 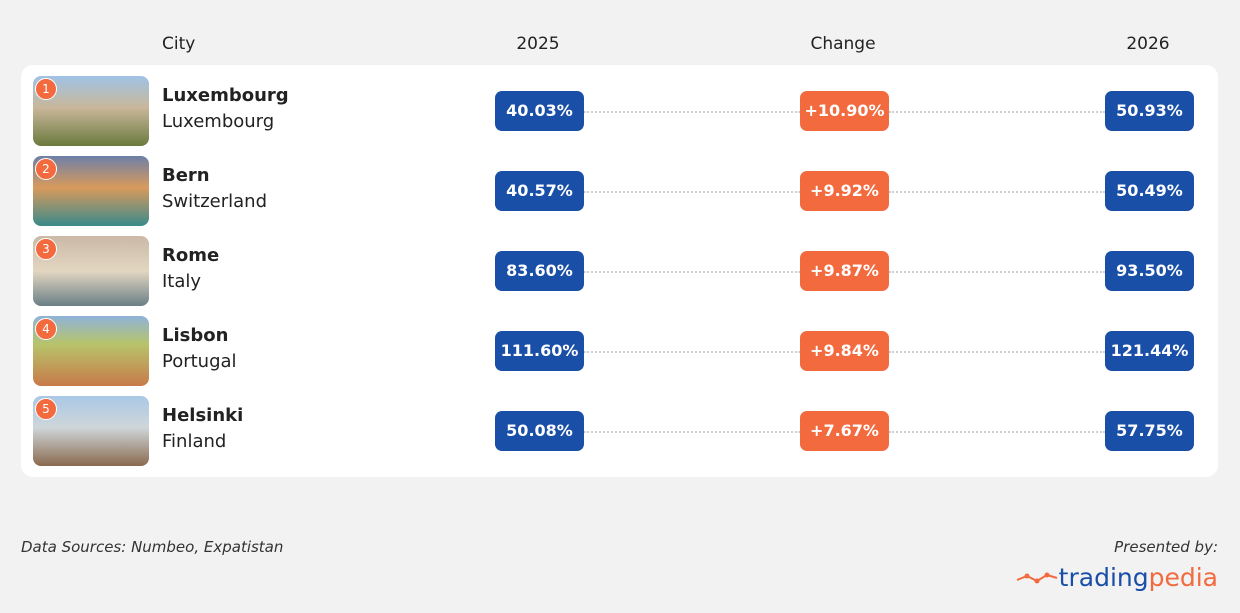 I want to click on rank-badge: 1, so click(x=46, y=89).